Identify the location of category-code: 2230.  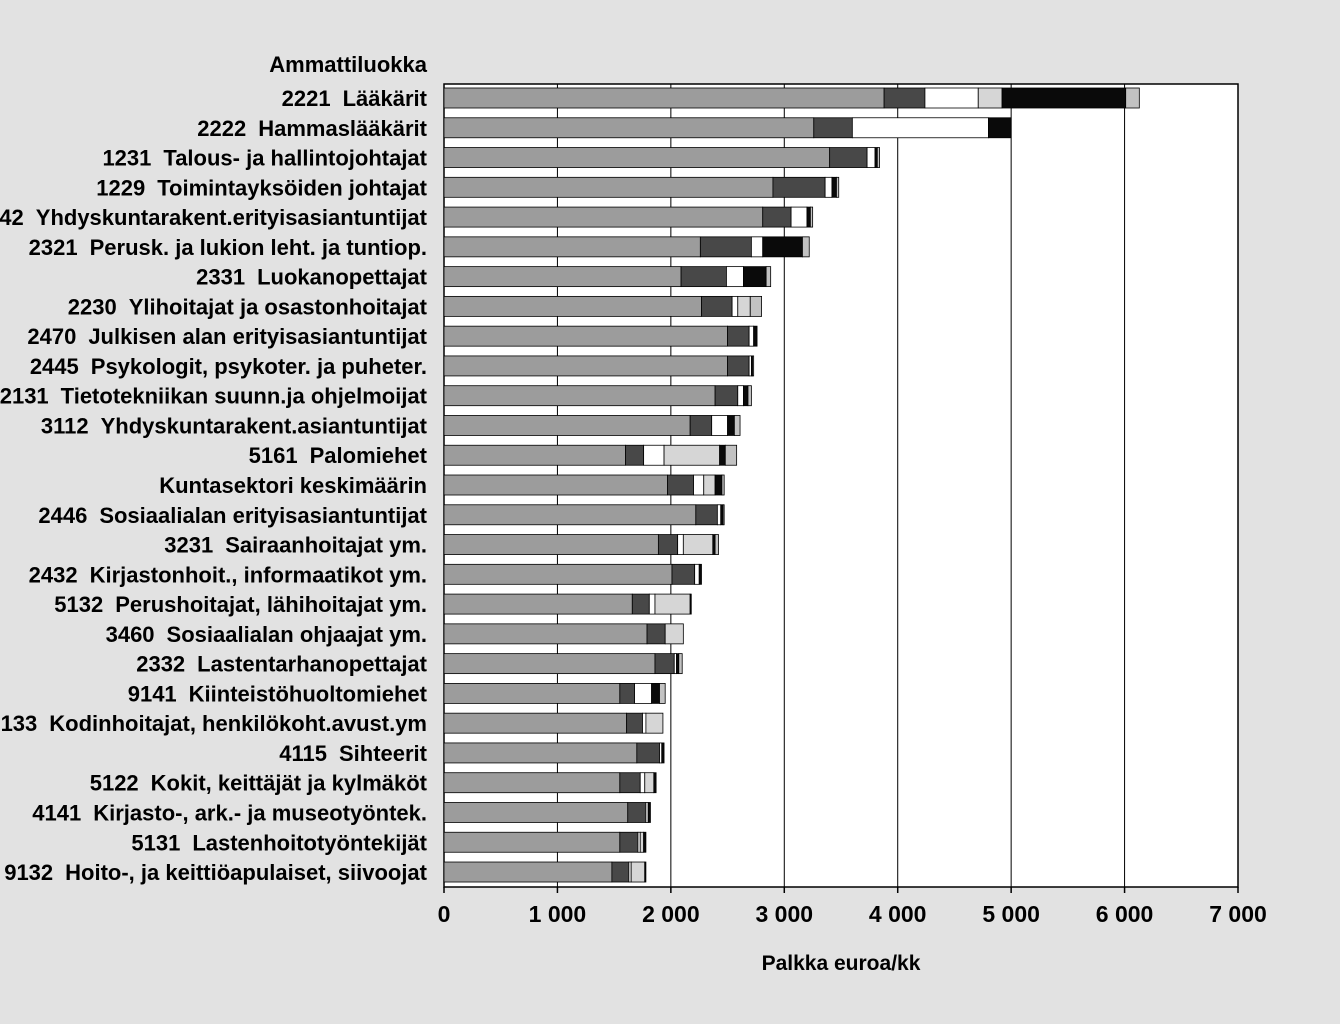
(92, 306).